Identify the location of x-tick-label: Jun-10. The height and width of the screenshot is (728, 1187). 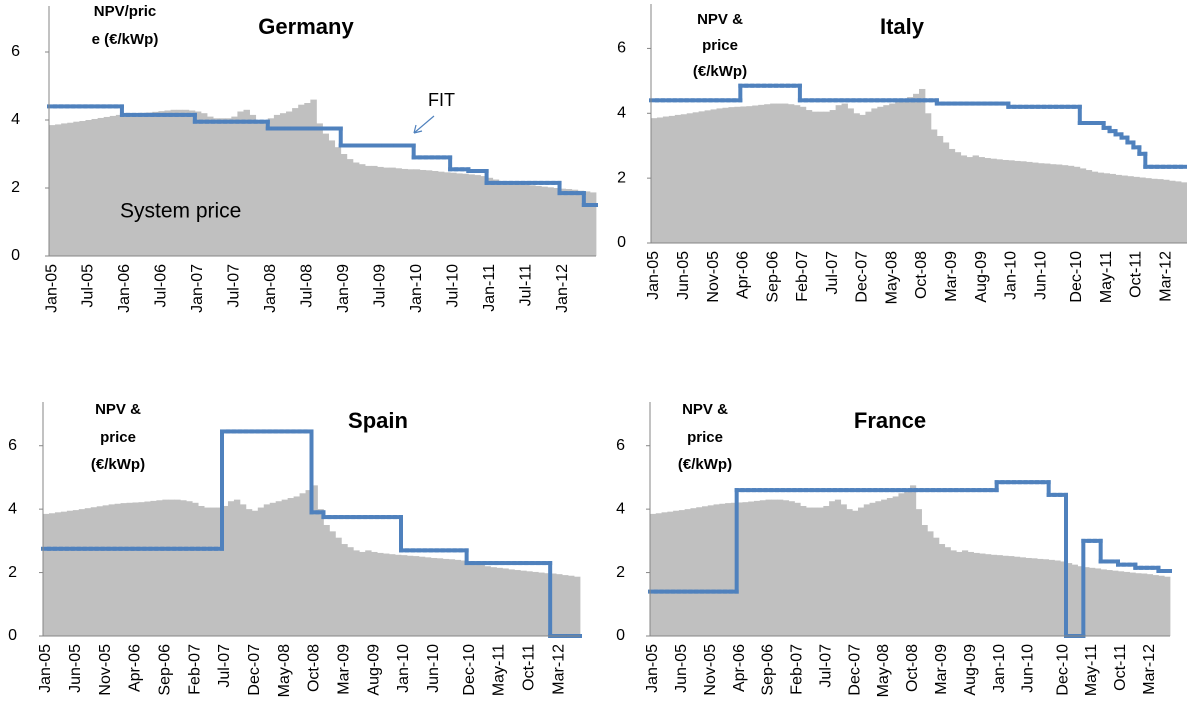
(1040, 275).